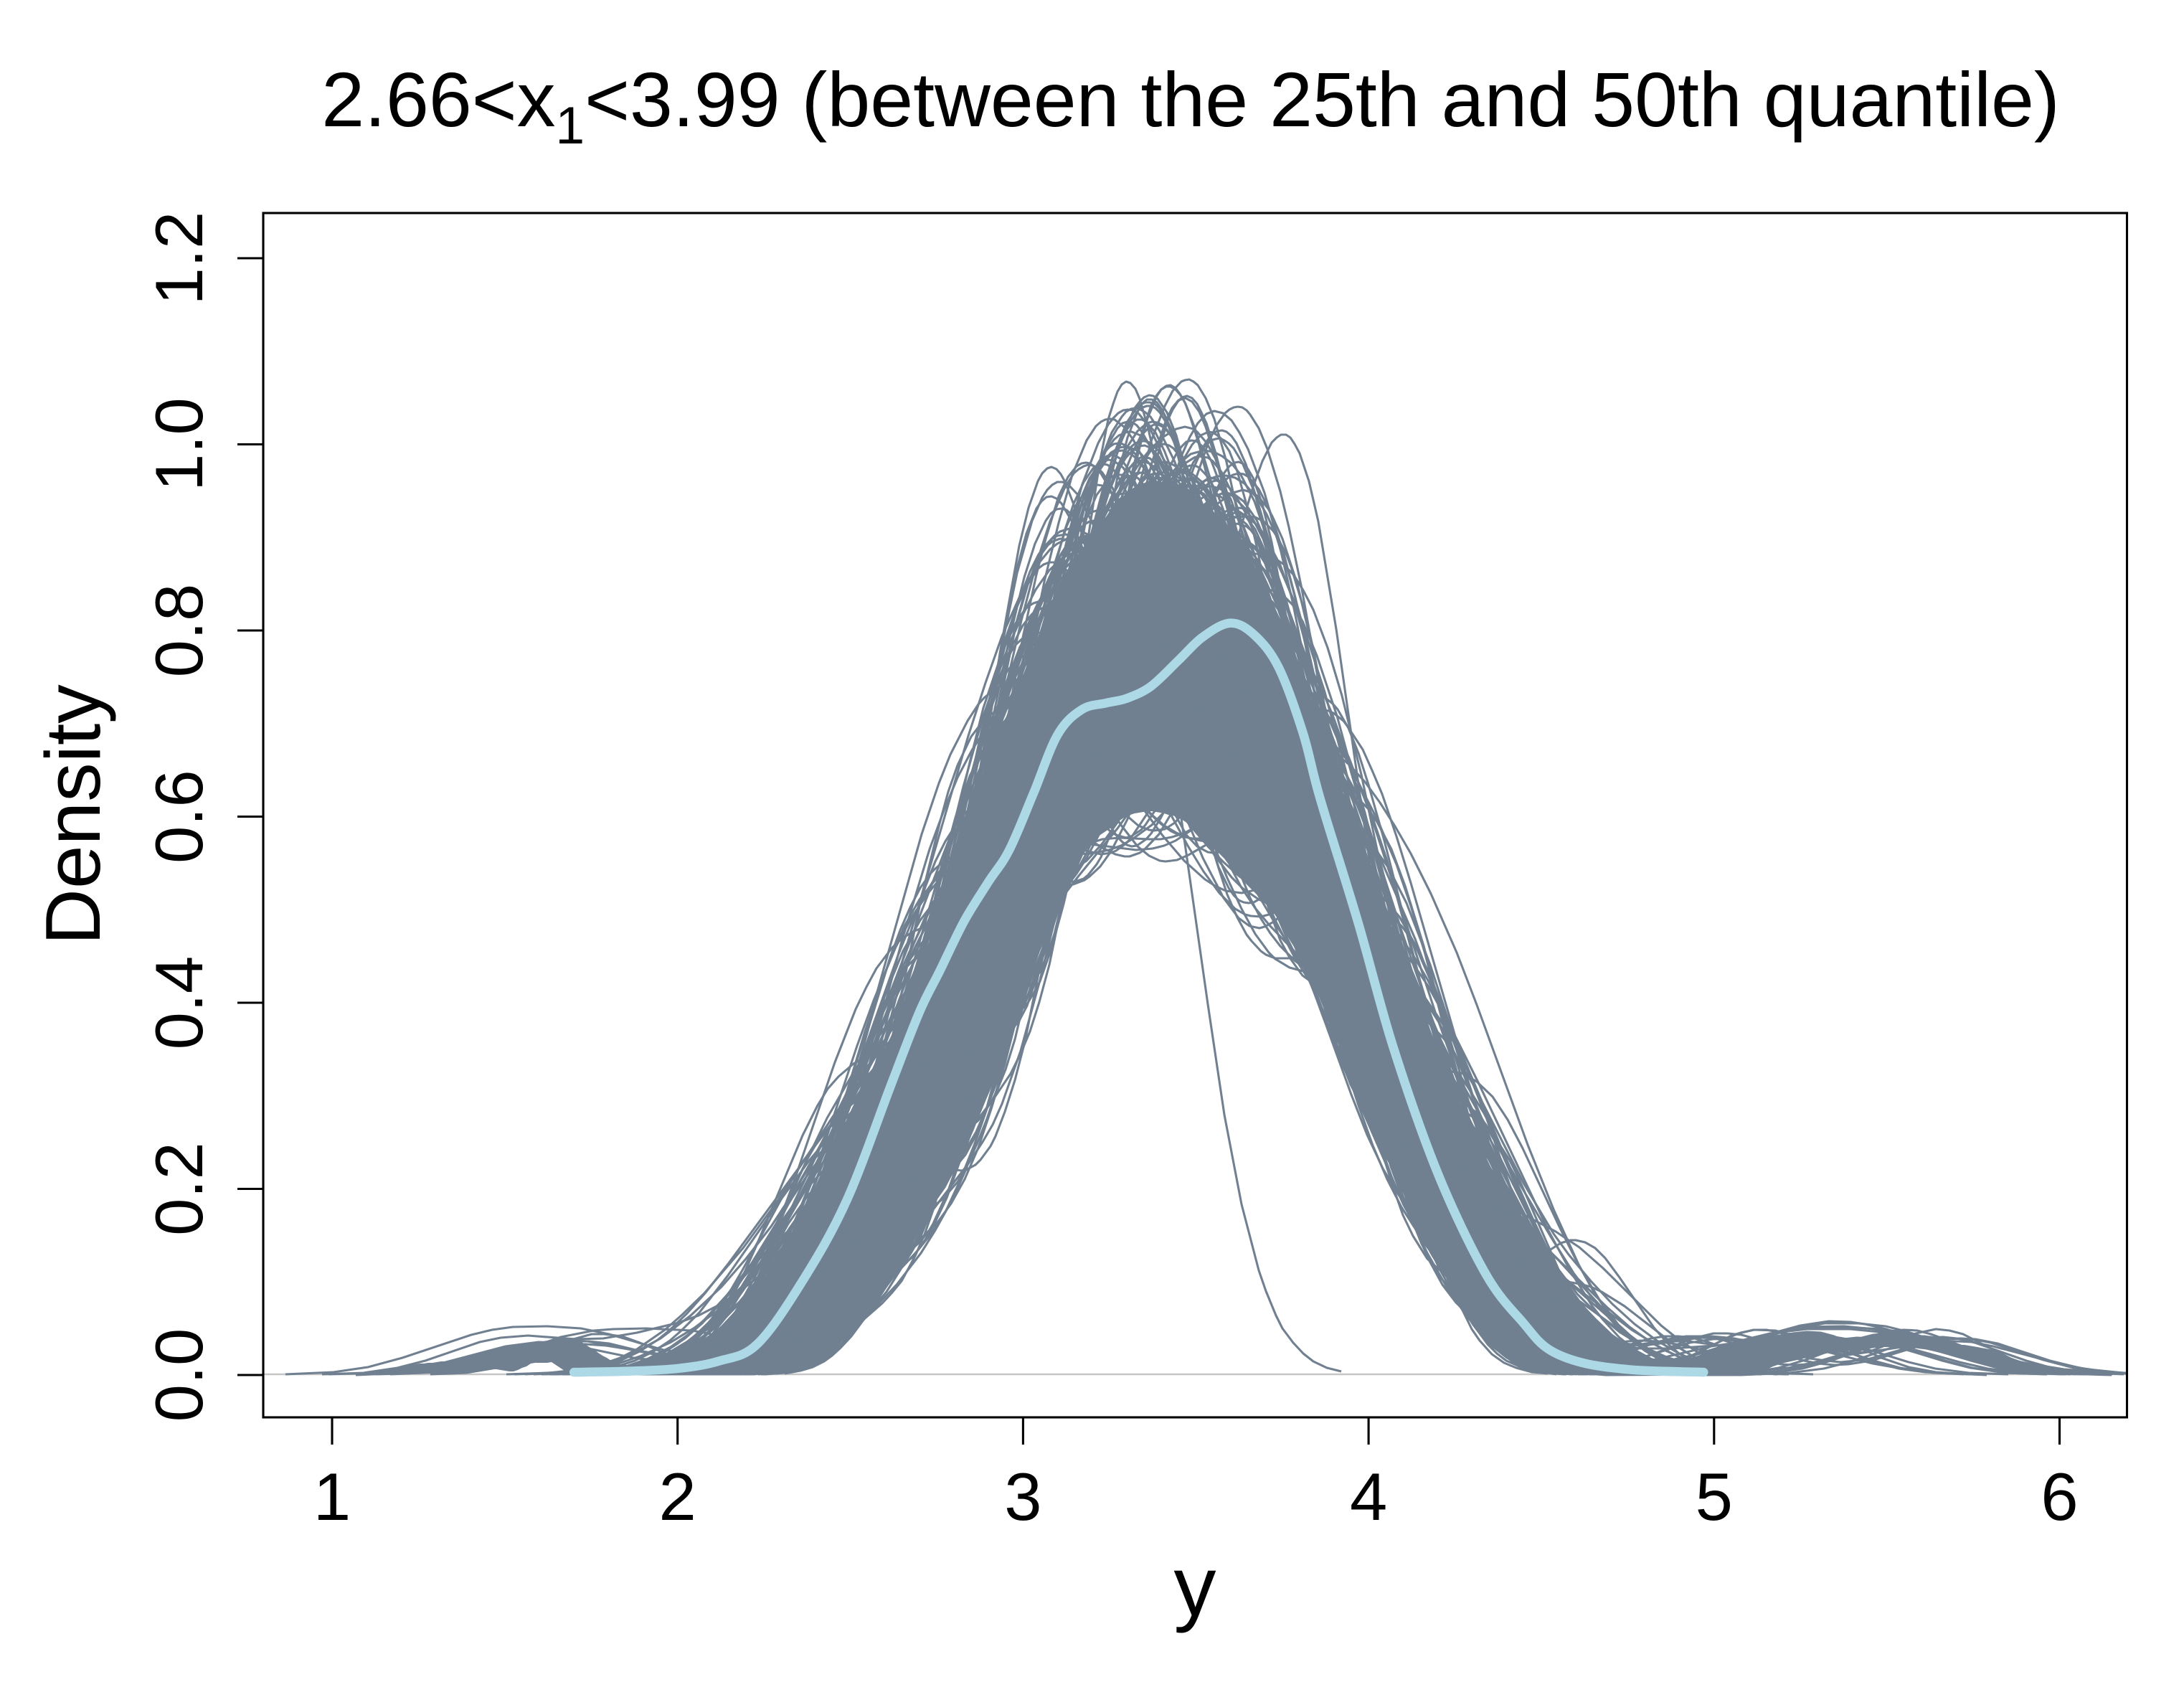 This screenshot has width=2184, height=1682. I want to click on svg-text: 5, so click(1714, 1496).